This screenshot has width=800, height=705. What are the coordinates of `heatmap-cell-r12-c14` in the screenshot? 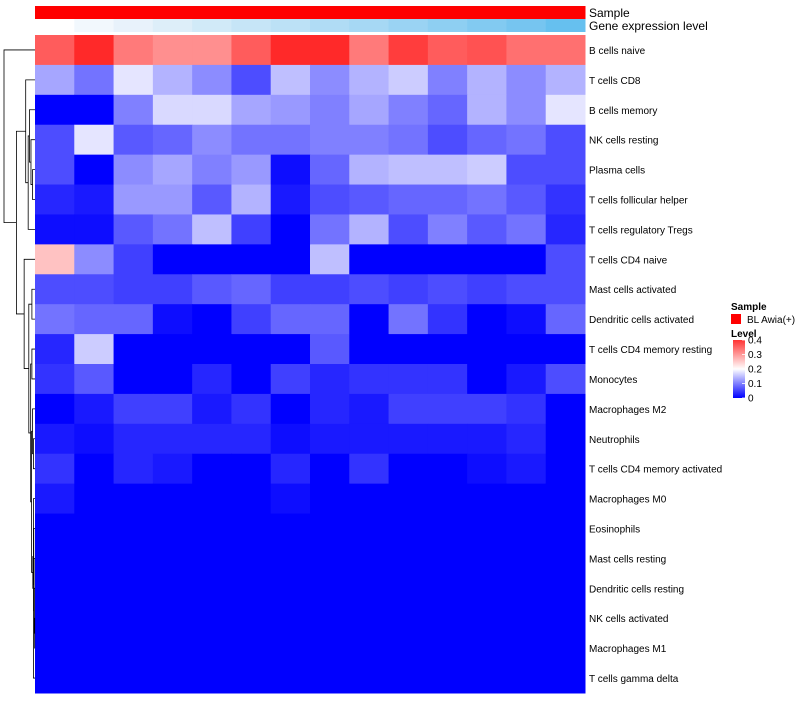 It's located at (566, 379).